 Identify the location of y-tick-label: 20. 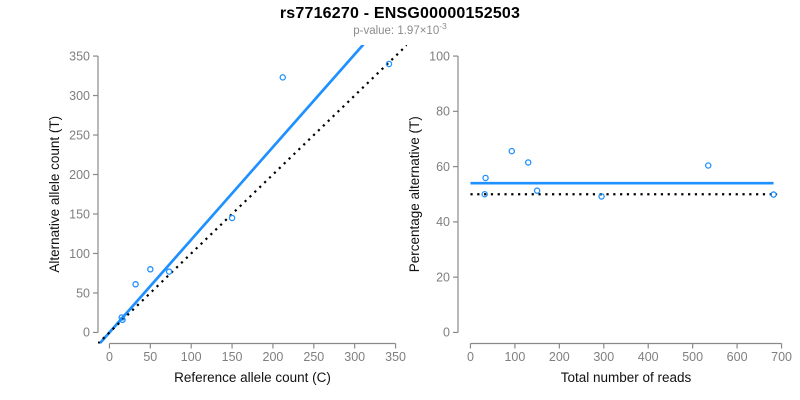
(443, 277).